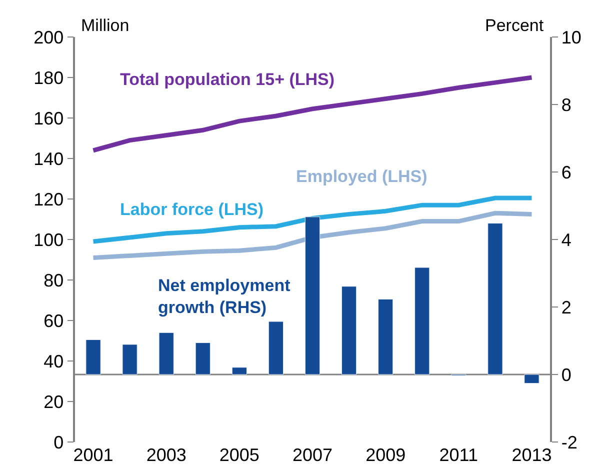  Describe the element at coordinates (566, 307) in the screenshot. I see `y2-tick-label: 2` at that location.